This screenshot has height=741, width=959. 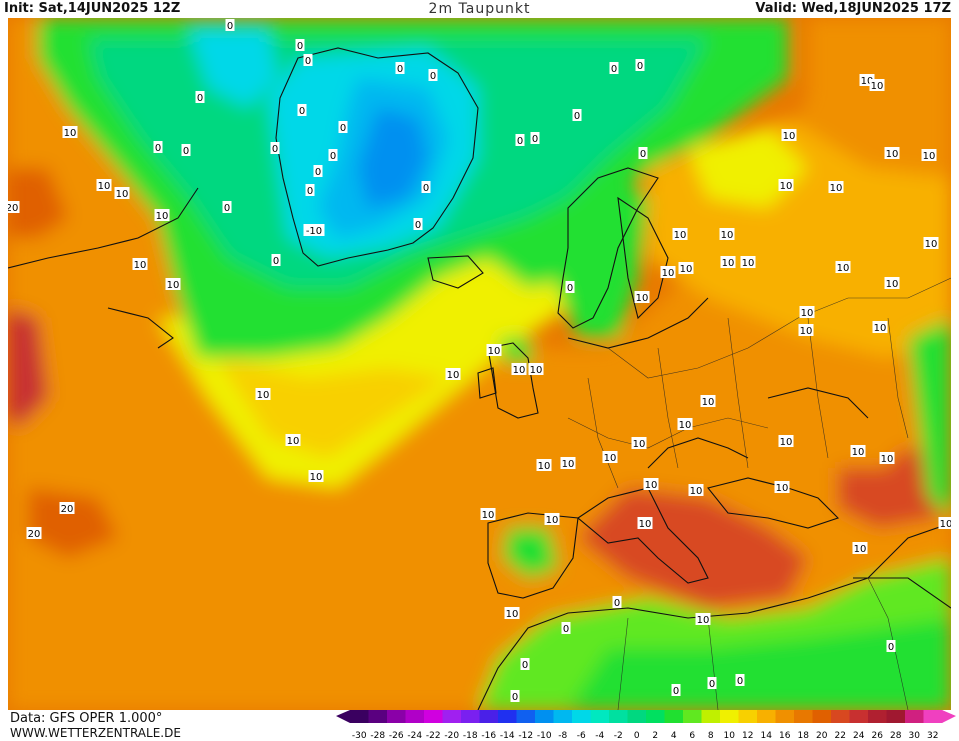 What do you see at coordinates (896, 736) in the screenshot?
I see `legend-tick-label: 28` at bounding box center [896, 736].